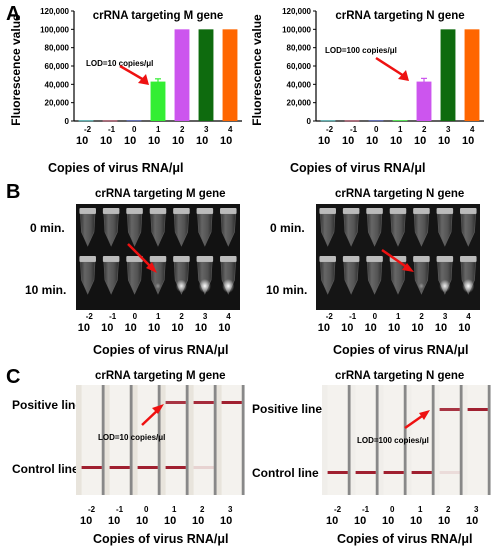 This screenshot has height=550, width=497. Describe the element at coordinates (206, 129) in the screenshot. I see `tick-exponent-a-m: 3` at that location.